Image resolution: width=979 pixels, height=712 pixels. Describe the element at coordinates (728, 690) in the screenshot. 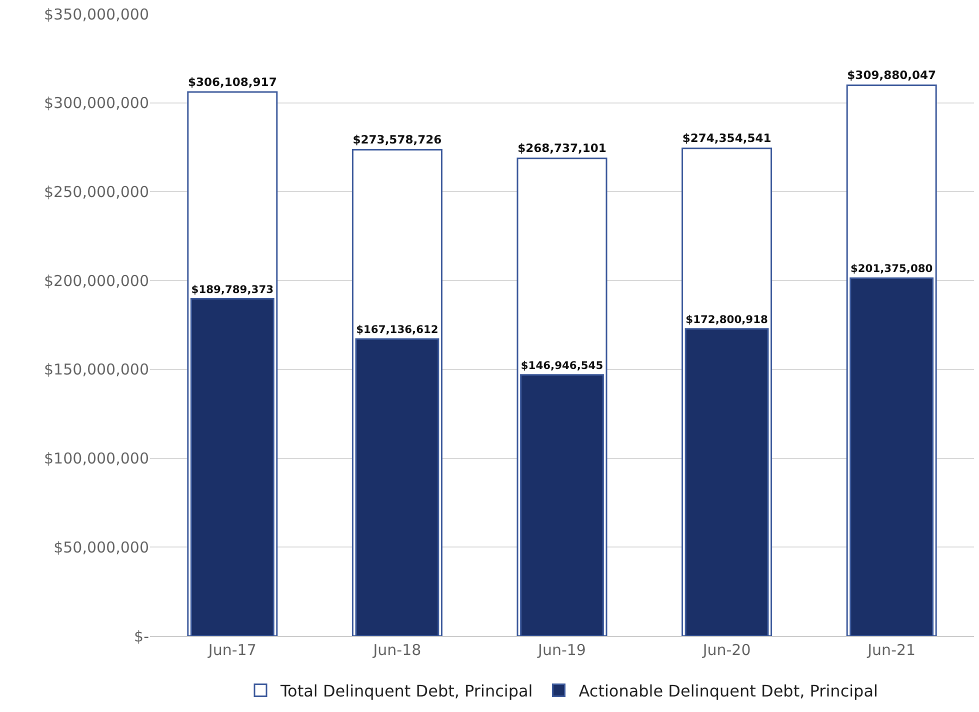

I see `legend-label: Actionable Delinquent Debt, Principal` at that location.